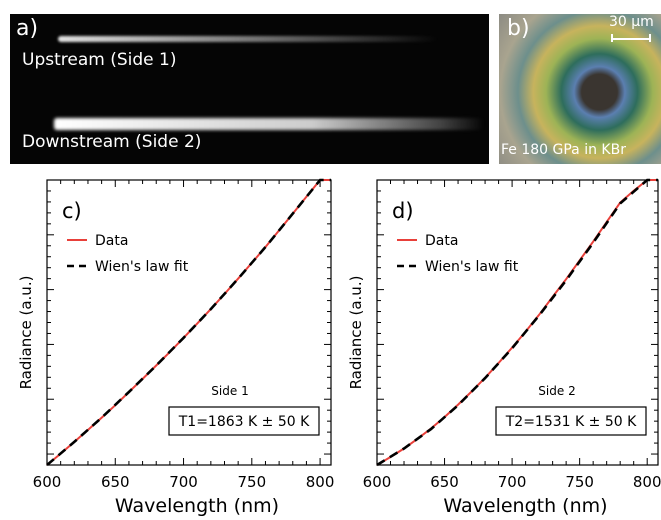 This screenshot has height=520, width=661. I want to click on annotation-text: T2=1531 K ± 50 K, so click(571, 422).